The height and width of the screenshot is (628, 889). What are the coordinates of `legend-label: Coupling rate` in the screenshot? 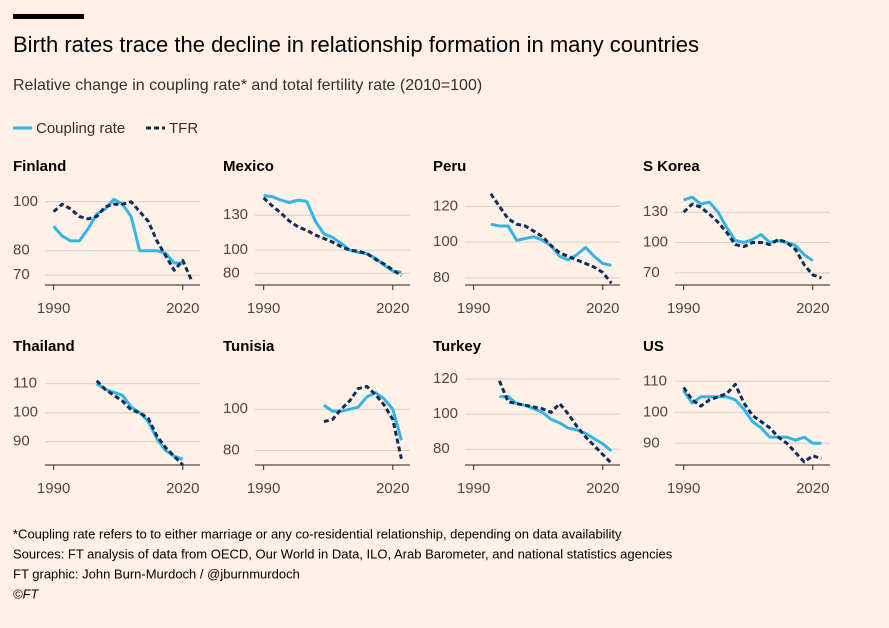 It's located at (80, 128).